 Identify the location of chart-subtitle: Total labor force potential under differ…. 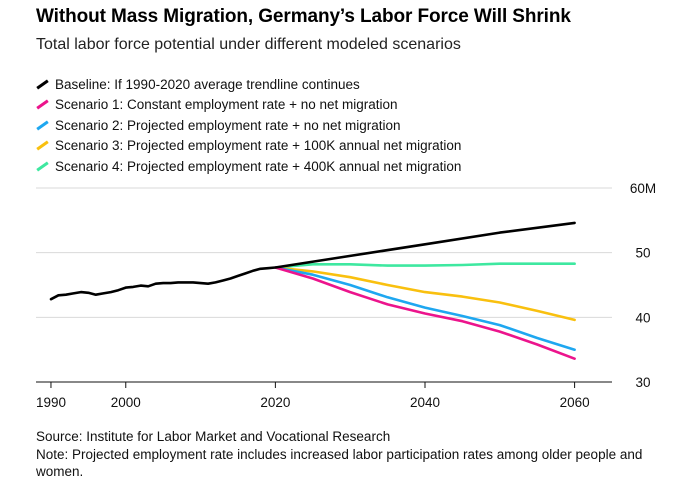
(248, 44).